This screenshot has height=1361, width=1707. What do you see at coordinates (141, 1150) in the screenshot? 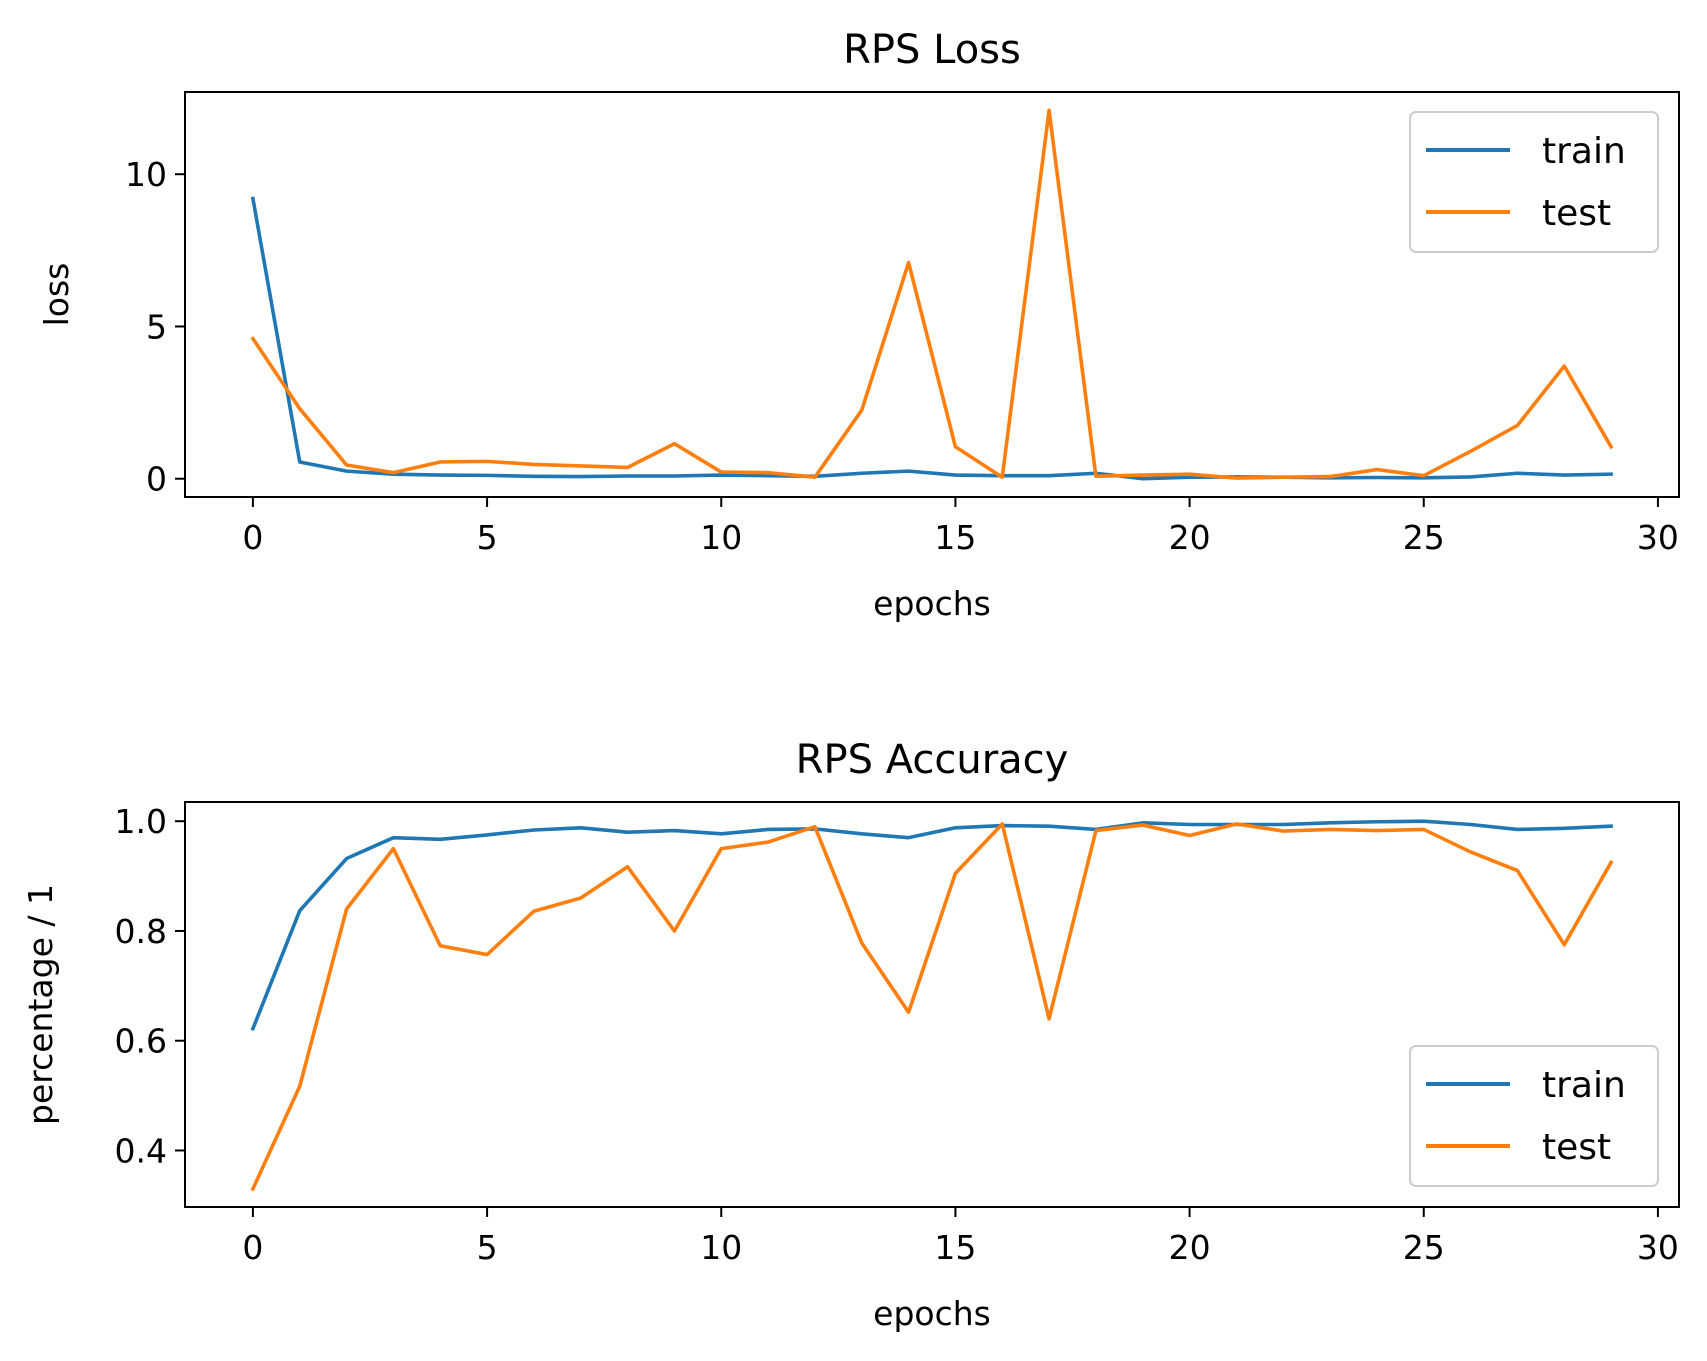
I see `y-tick-label: 0.4` at bounding box center [141, 1150].